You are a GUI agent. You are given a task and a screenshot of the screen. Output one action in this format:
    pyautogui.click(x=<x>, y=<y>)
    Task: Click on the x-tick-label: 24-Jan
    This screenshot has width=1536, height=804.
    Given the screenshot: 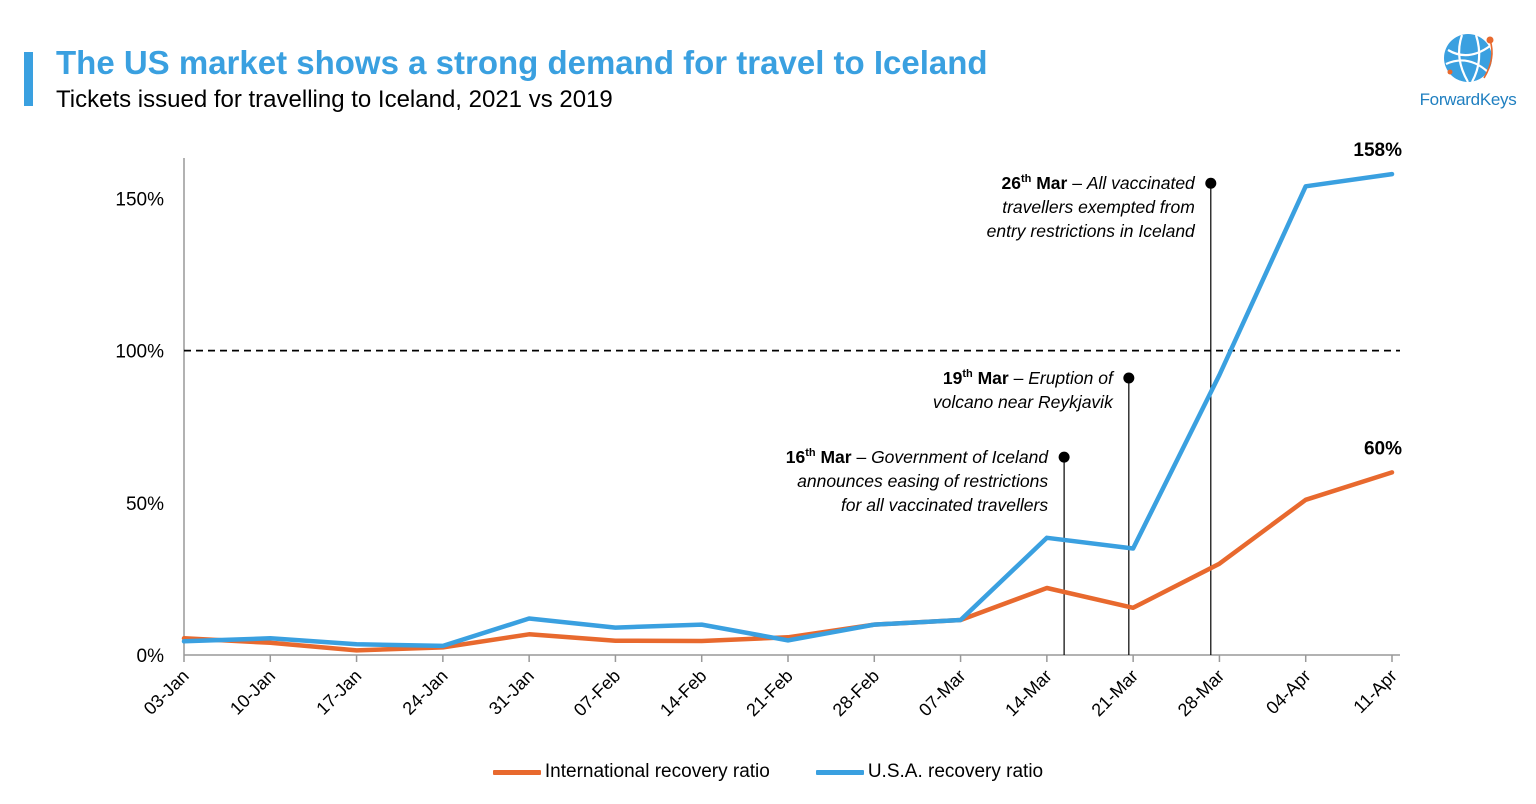 What is the action you would take?
    pyautogui.click(x=425, y=692)
    